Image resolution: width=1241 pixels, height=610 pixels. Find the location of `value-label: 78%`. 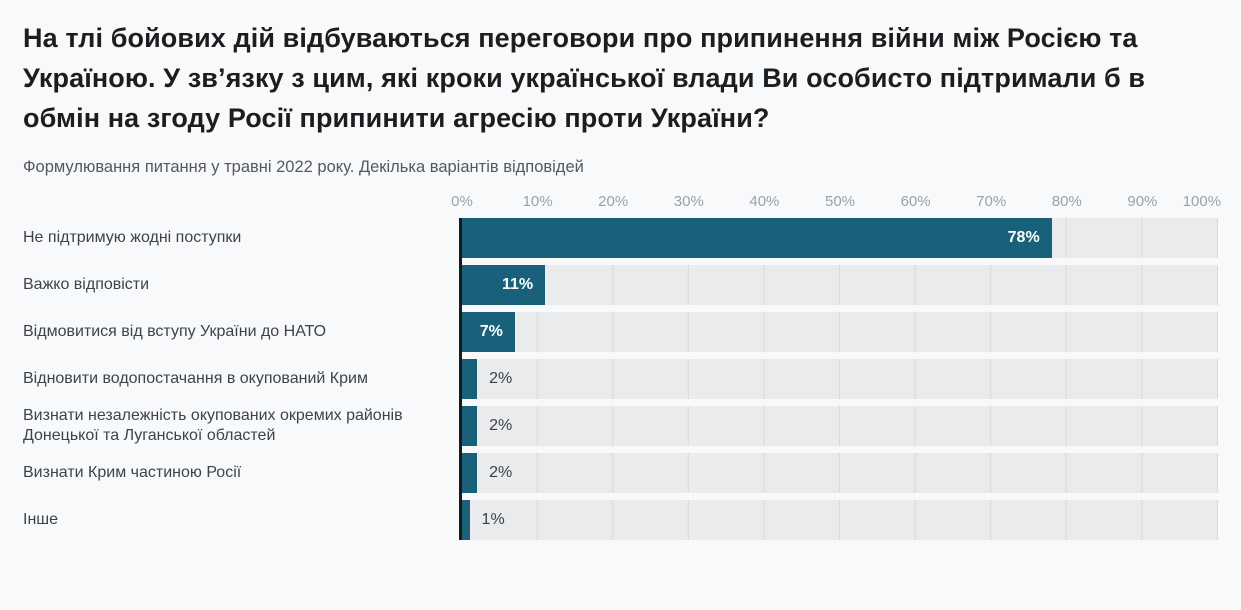

value-label: 78% is located at coordinates (1023, 237).